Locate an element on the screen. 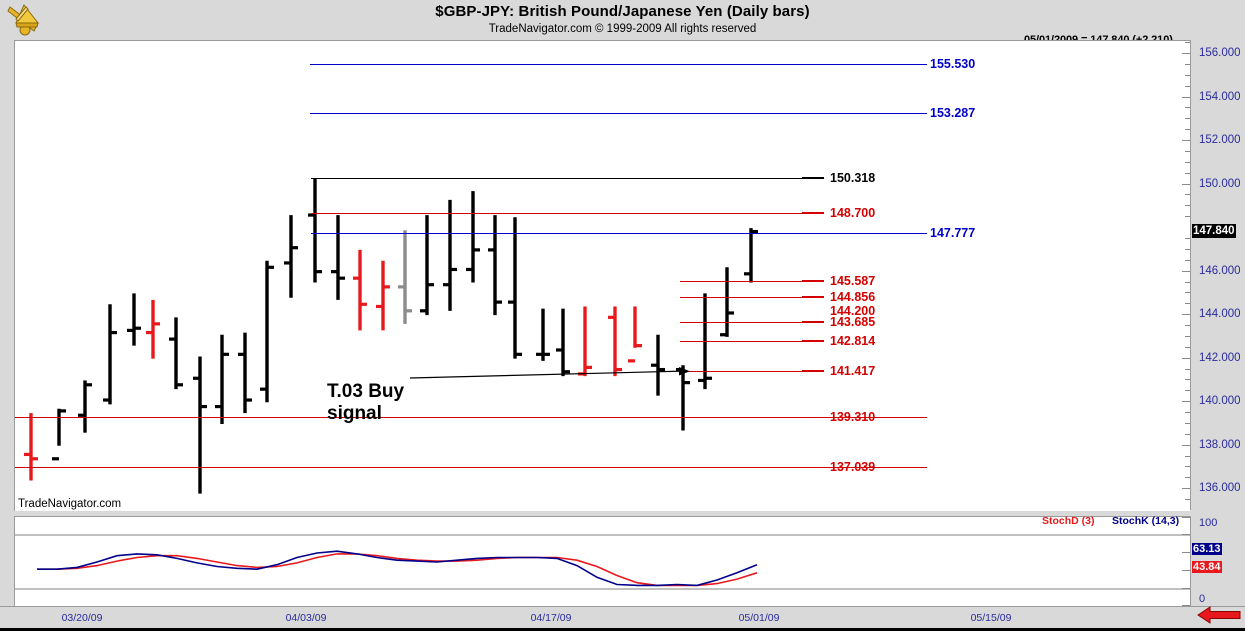 This screenshot has width=1245, height=631. price-axis-label: 154.000 is located at coordinates (1220, 96).